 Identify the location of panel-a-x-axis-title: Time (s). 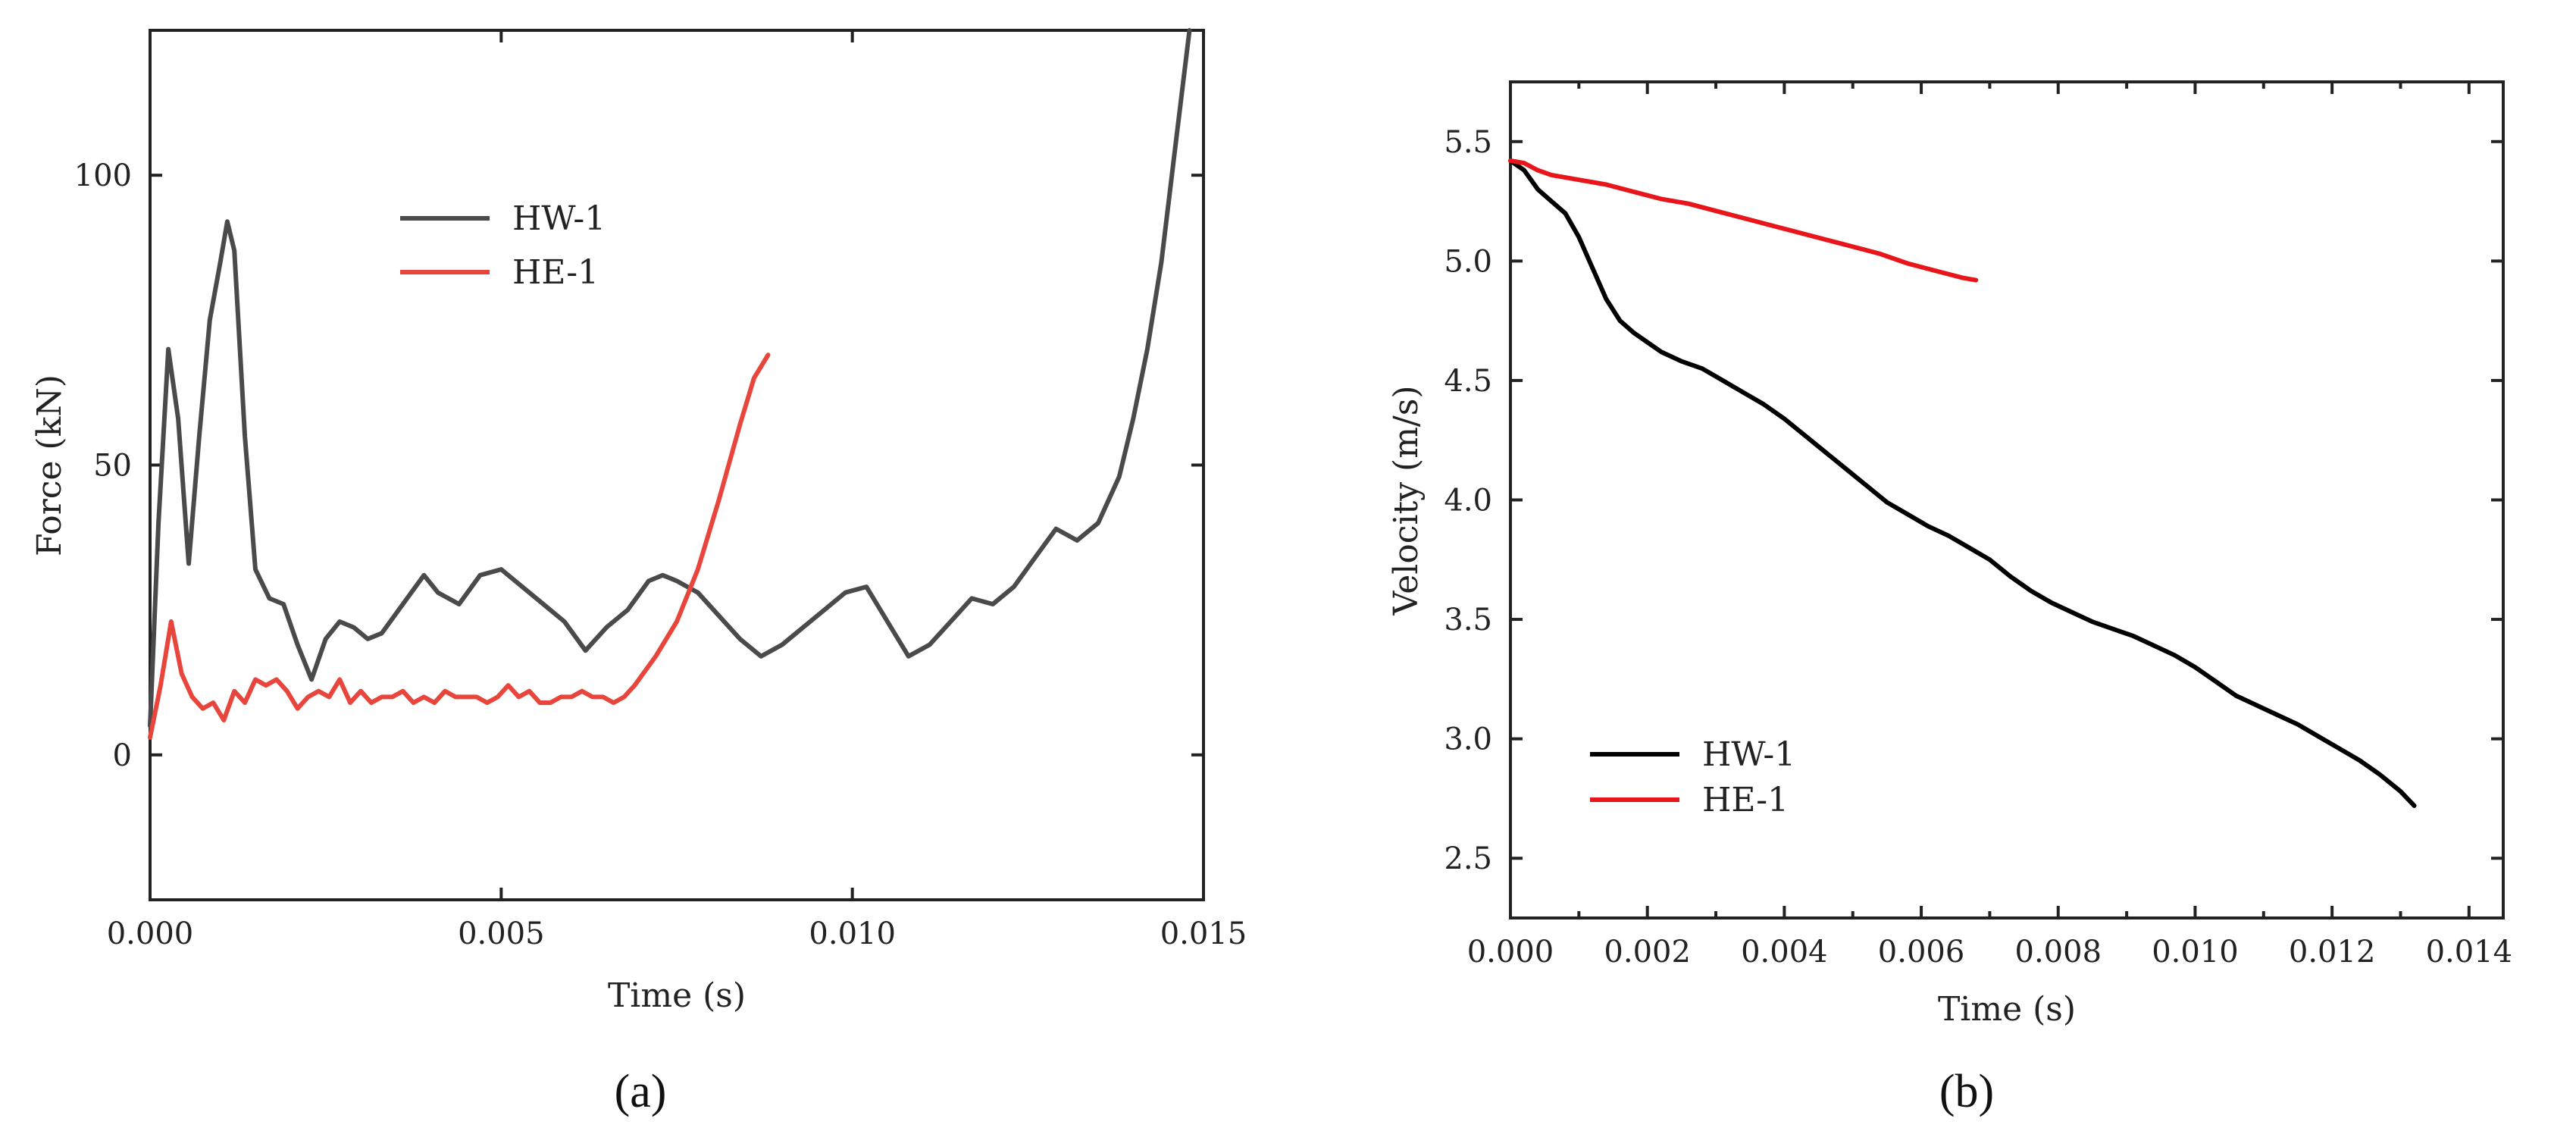
(677, 995).